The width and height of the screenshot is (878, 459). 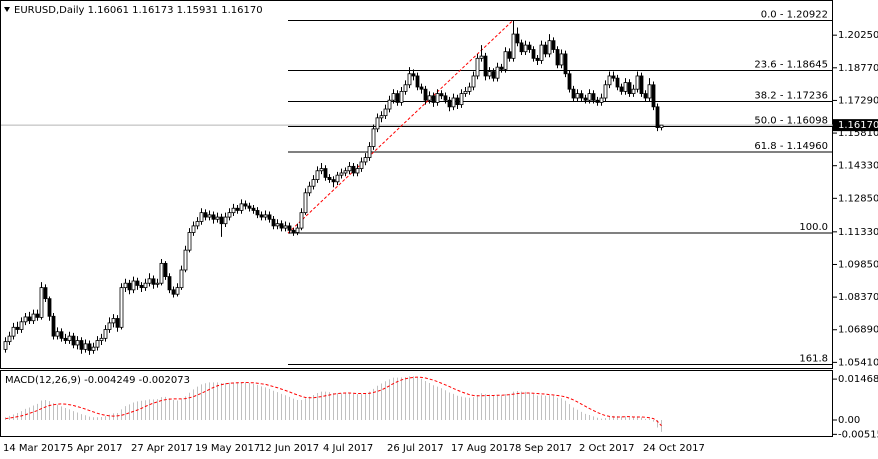 I want to click on fib-label: 100.0, so click(x=813, y=227).